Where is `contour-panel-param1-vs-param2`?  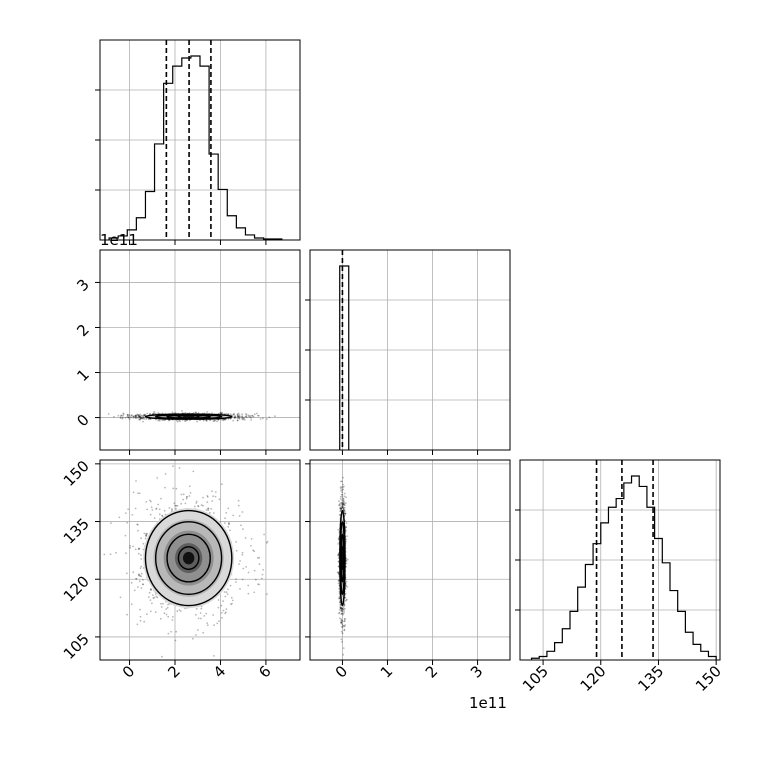 contour-panel-param1-vs-param2 is located at coordinates (191, 416).